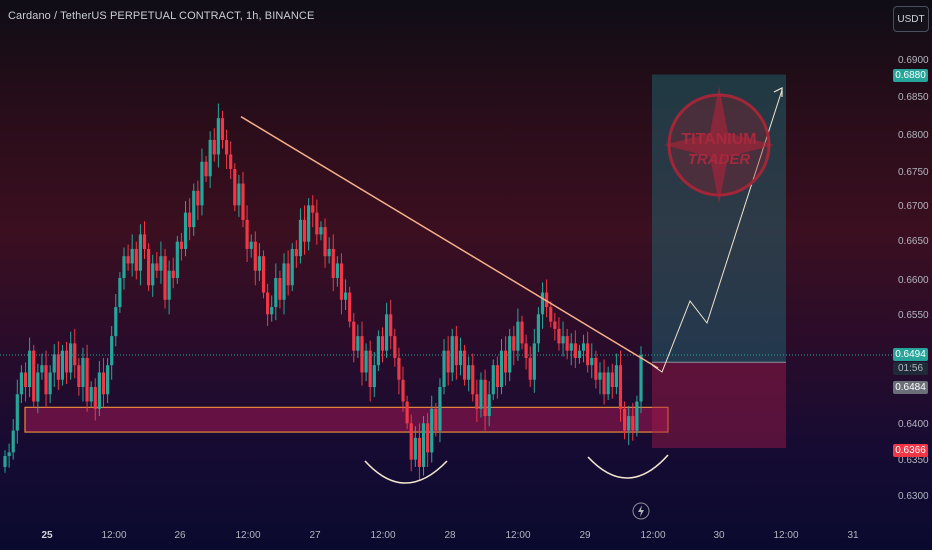 This screenshot has height=550, width=932. Describe the element at coordinates (913, 460) in the screenshot. I see `price-tick: 0.6350` at that location.